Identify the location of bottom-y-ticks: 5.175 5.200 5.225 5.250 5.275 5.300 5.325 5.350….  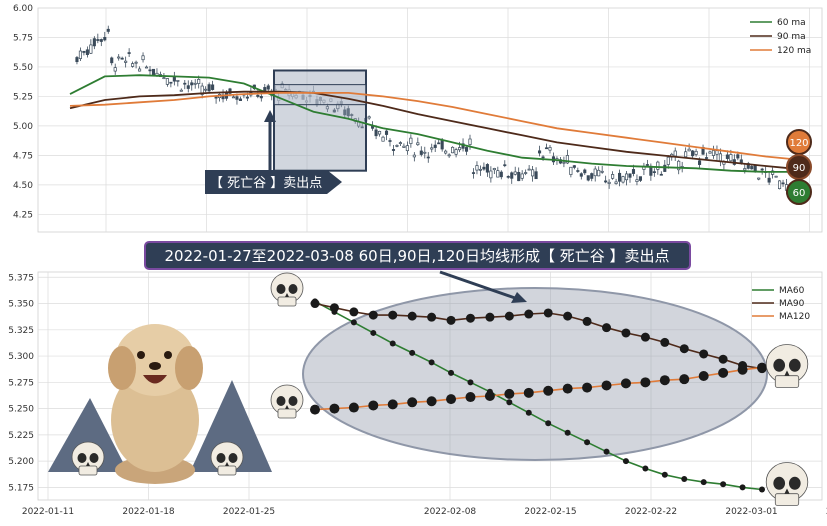
(21, 383).